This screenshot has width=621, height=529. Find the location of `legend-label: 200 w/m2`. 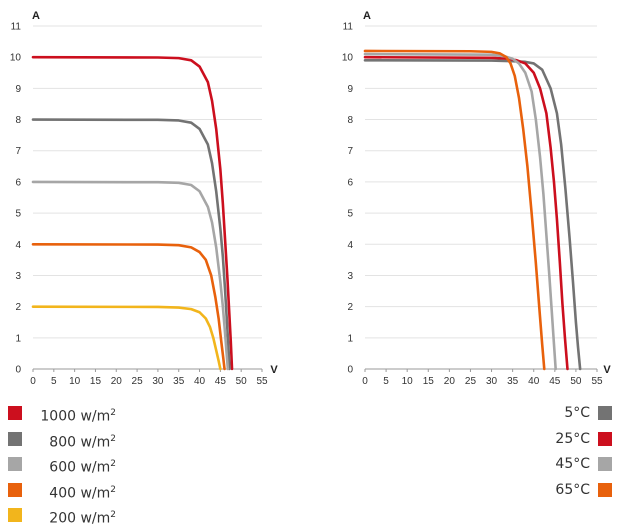

legend-label: 200 w/m2 is located at coordinates (82, 517).